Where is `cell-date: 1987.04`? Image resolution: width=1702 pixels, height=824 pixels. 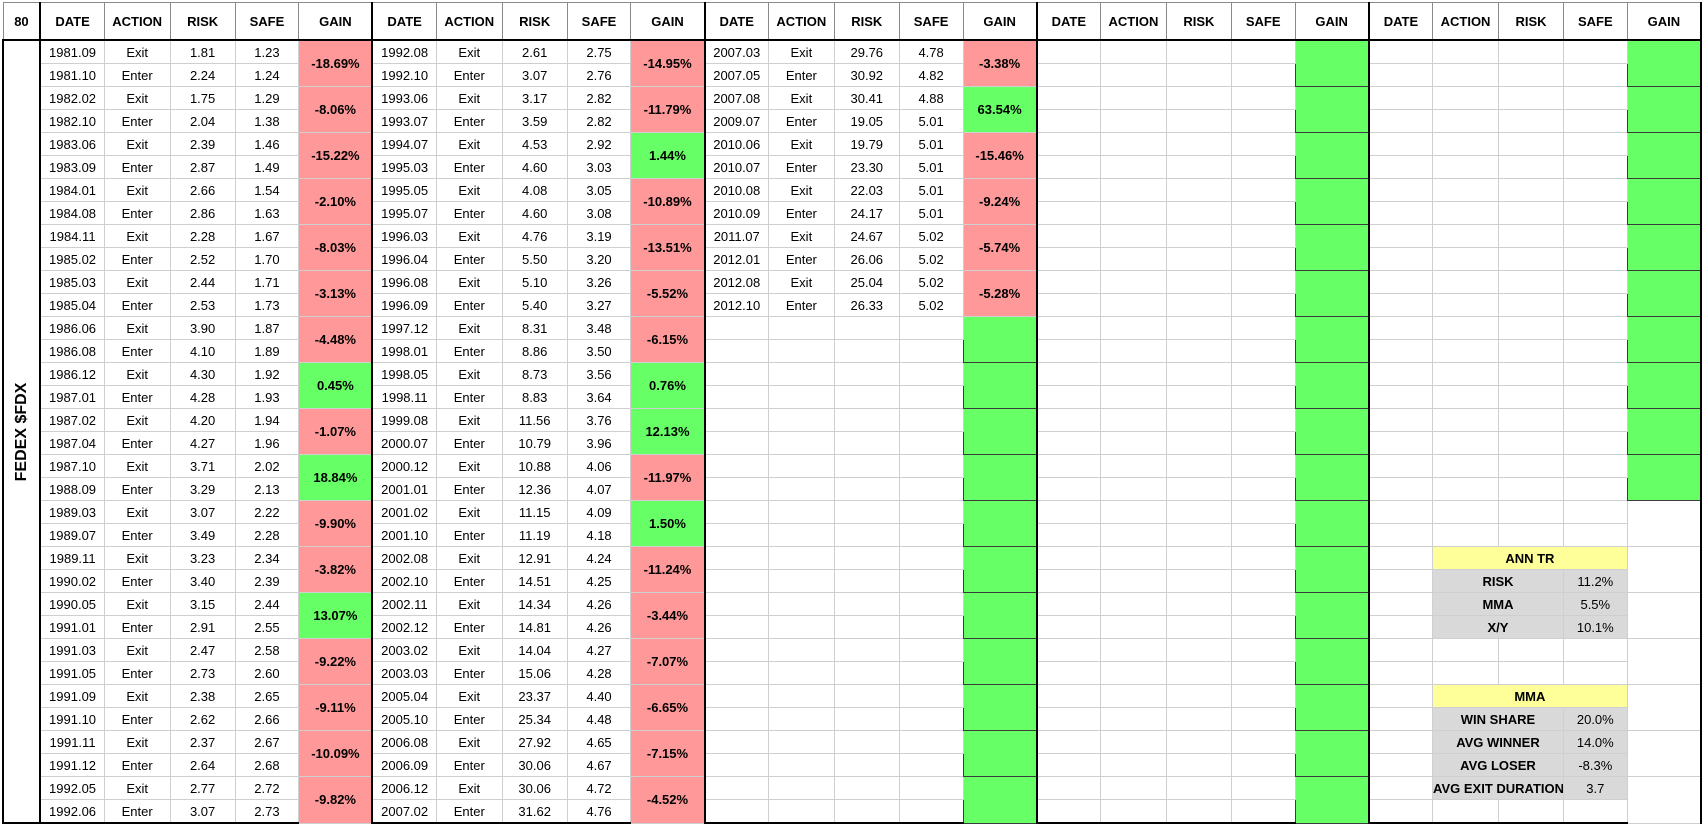
cell-date: 1987.04 is located at coordinates (72, 443).